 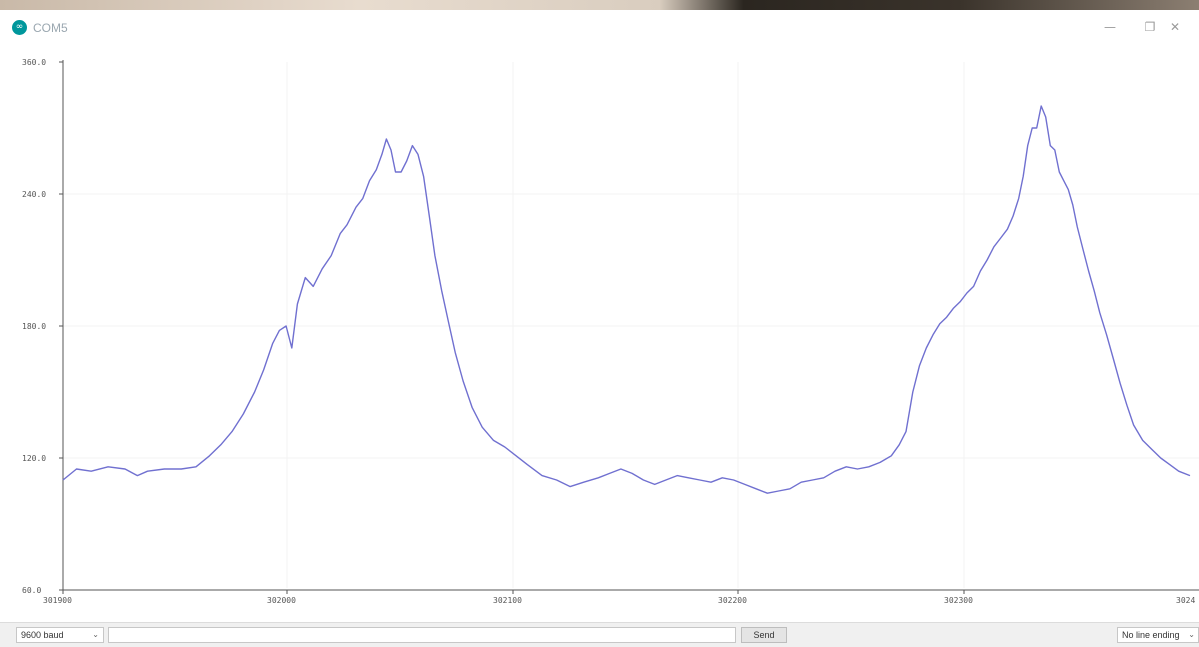 What do you see at coordinates (34, 62) in the screenshot?
I see `y-tick-label: 360.0` at bounding box center [34, 62].